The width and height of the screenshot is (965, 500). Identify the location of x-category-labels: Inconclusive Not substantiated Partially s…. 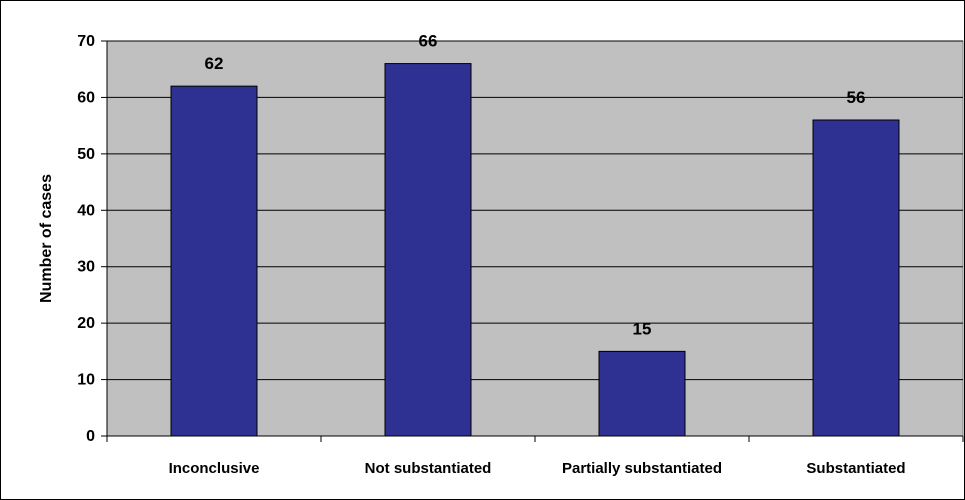
(537, 468).